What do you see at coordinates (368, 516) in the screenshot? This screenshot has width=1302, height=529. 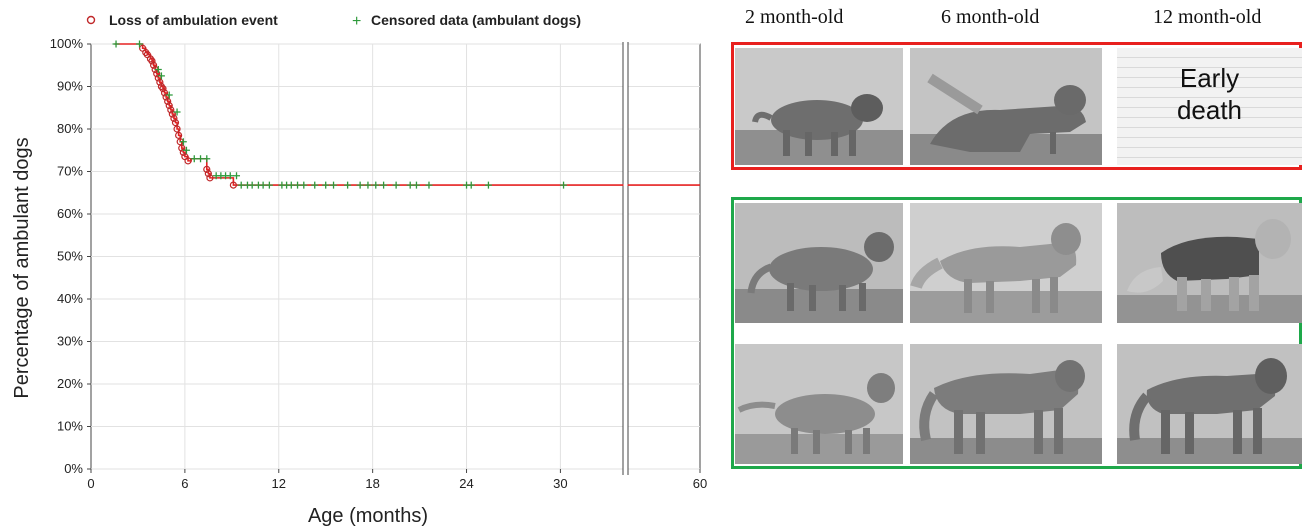 I see `x-axis-title: Age (months)` at bounding box center [368, 516].